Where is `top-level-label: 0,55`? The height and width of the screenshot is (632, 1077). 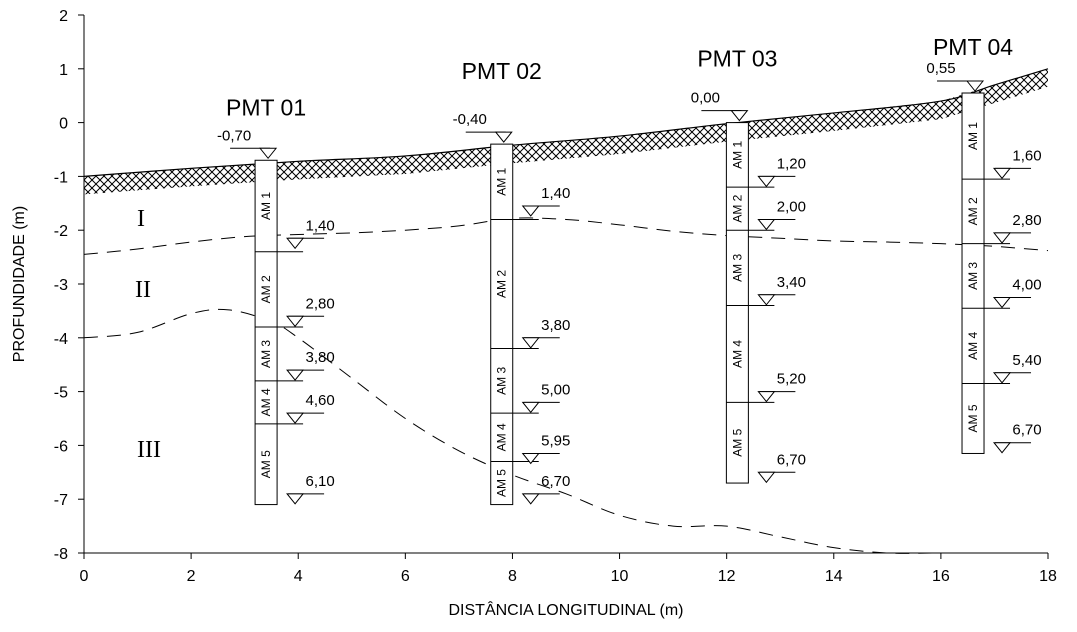 top-level-label: 0,55 is located at coordinates (940, 68).